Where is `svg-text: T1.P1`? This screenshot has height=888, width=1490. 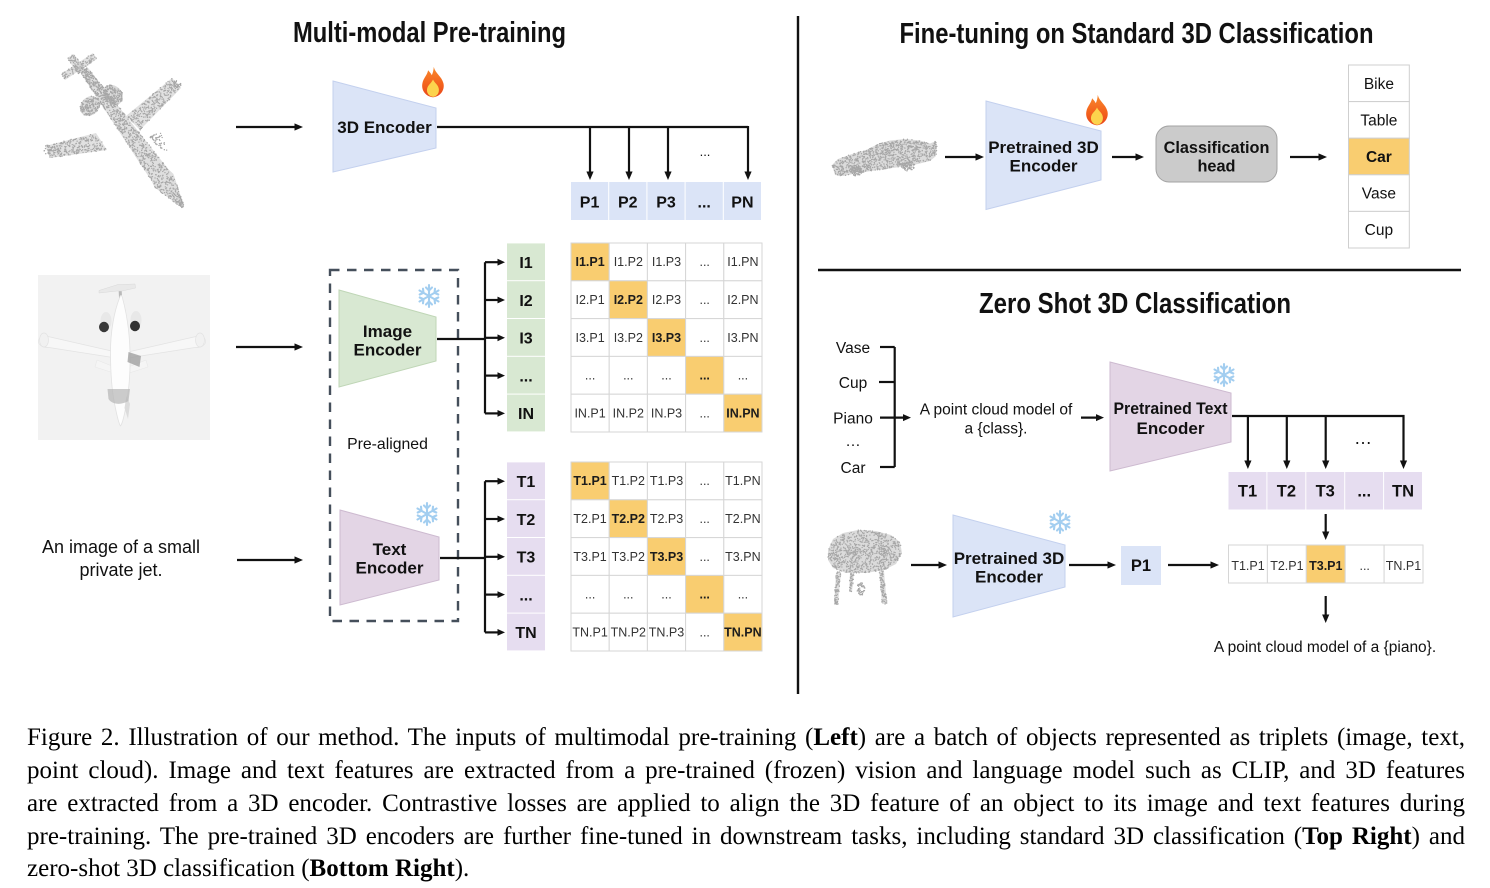 svg-text: T1.P1 is located at coordinates (589, 481).